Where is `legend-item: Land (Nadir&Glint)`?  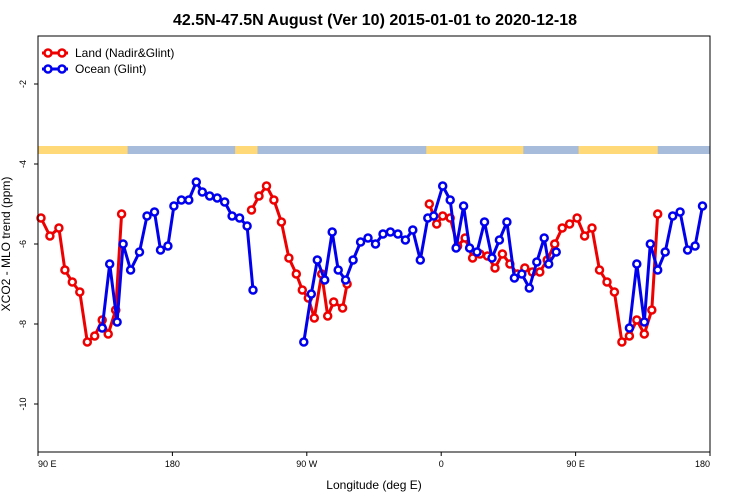
legend-item: Land (Nadir&Glint) is located at coordinates (108, 53).